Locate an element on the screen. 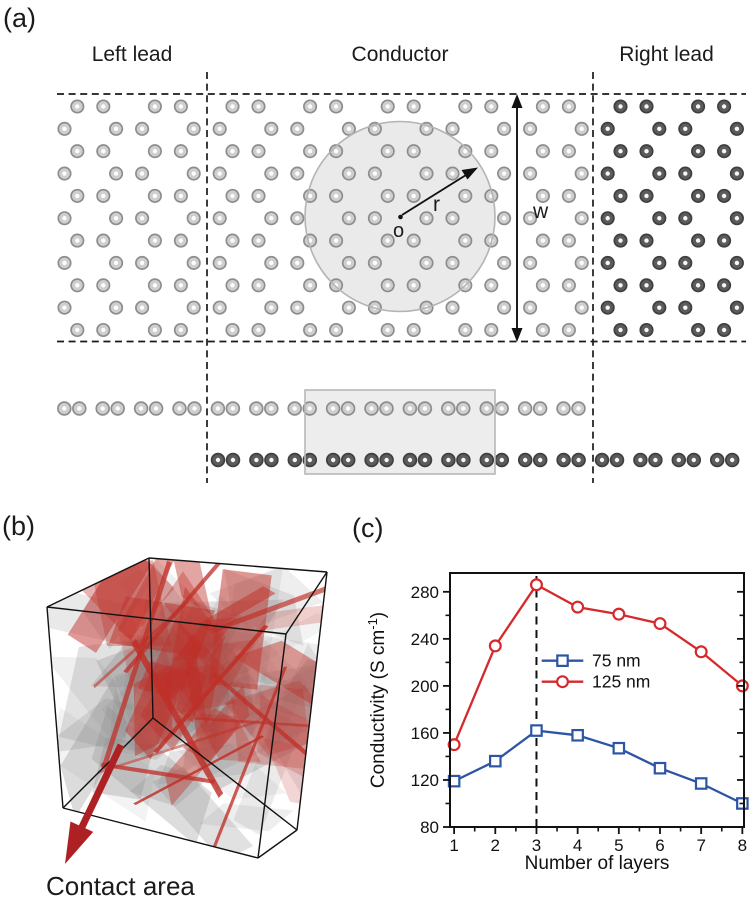  series-line-125nm is located at coordinates (598, 664).